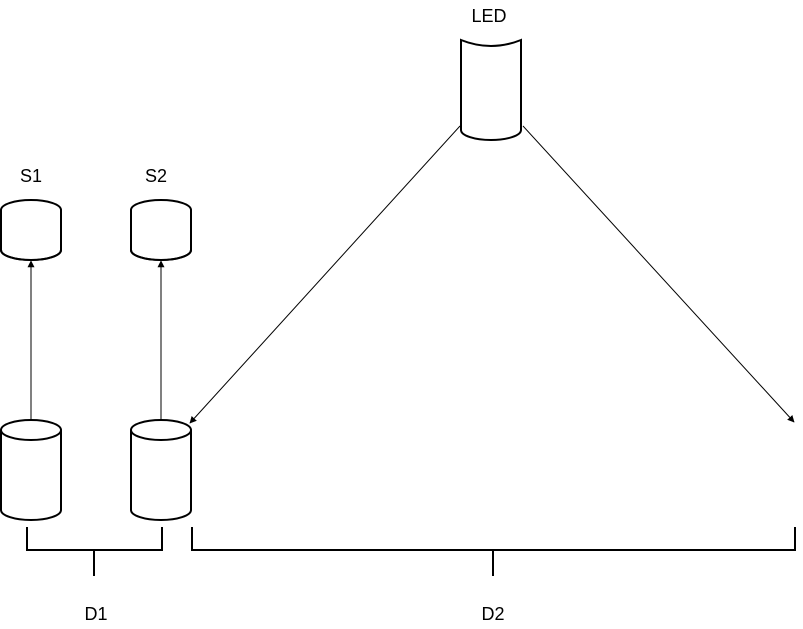 The width and height of the screenshot is (803, 629). What do you see at coordinates (31, 176) in the screenshot?
I see `s1-label: S1` at bounding box center [31, 176].